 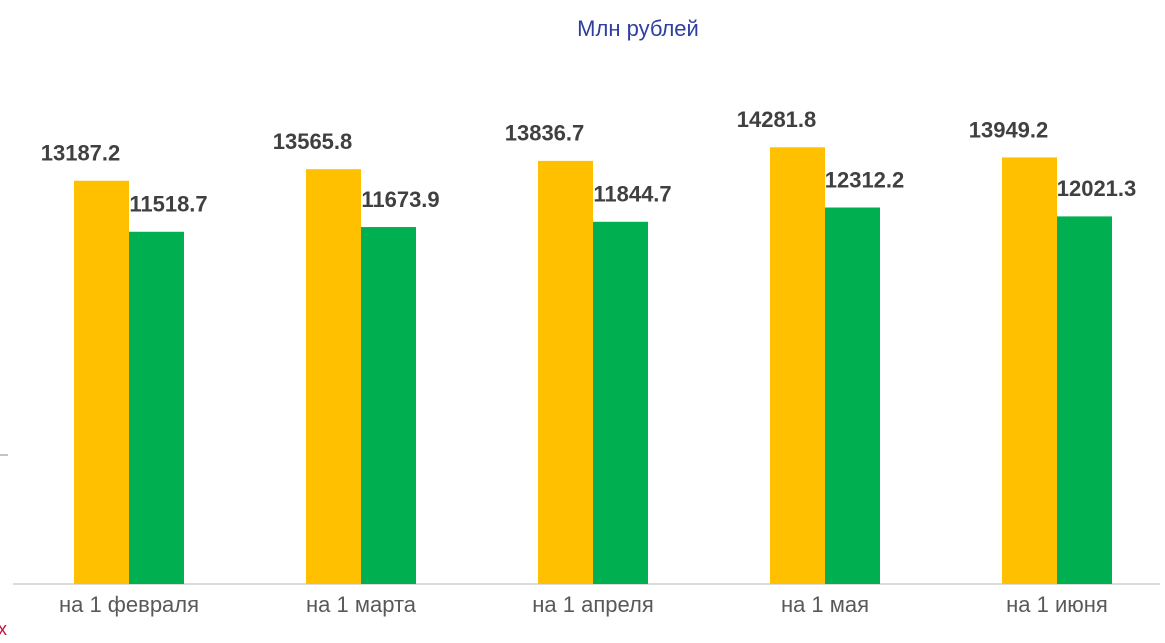 What do you see at coordinates (81, 153) in the screenshot?
I see `data-label: 13187.2` at bounding box center [81, 153].